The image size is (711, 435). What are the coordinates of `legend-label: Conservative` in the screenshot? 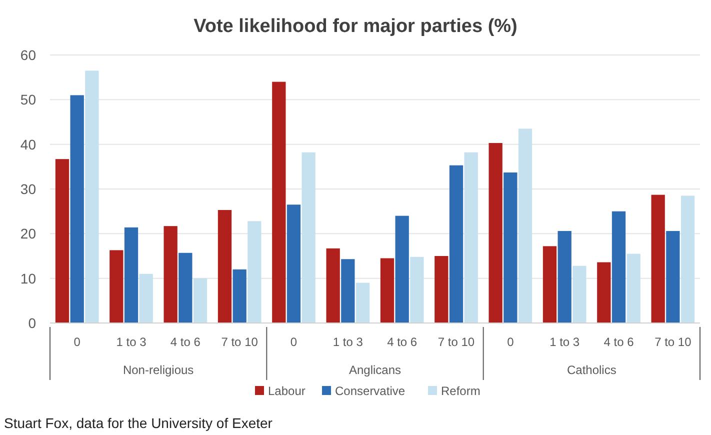 It's located at (370, 391).